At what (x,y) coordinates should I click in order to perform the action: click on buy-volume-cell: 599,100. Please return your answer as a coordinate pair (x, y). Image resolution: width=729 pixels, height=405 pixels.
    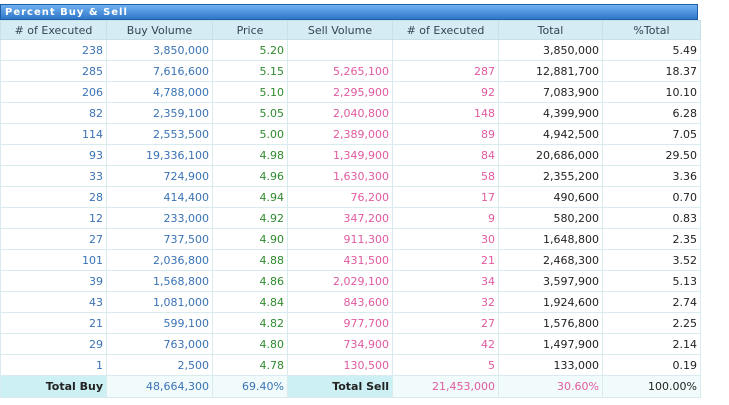
    Looking at the image, I should click on (159, 323).